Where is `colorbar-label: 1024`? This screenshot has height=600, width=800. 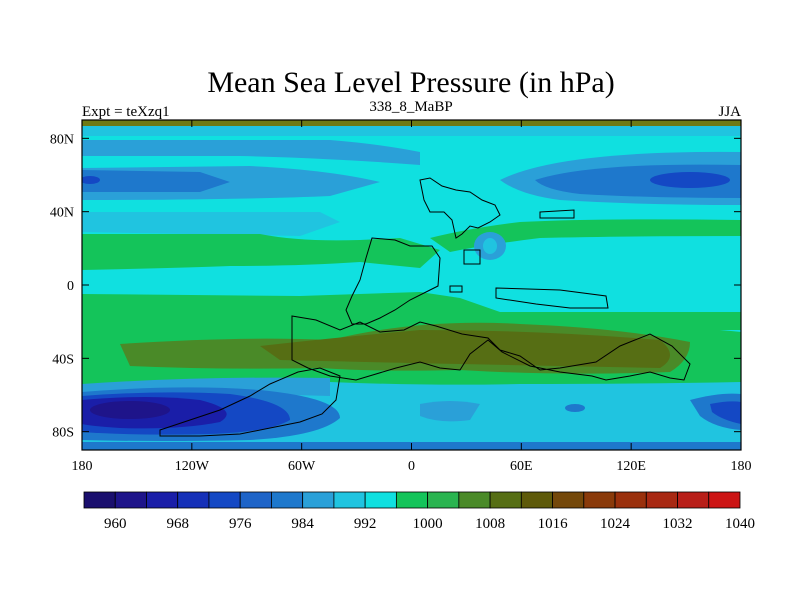 colorbar-label: 1024 is located at coordinates (615, 524).